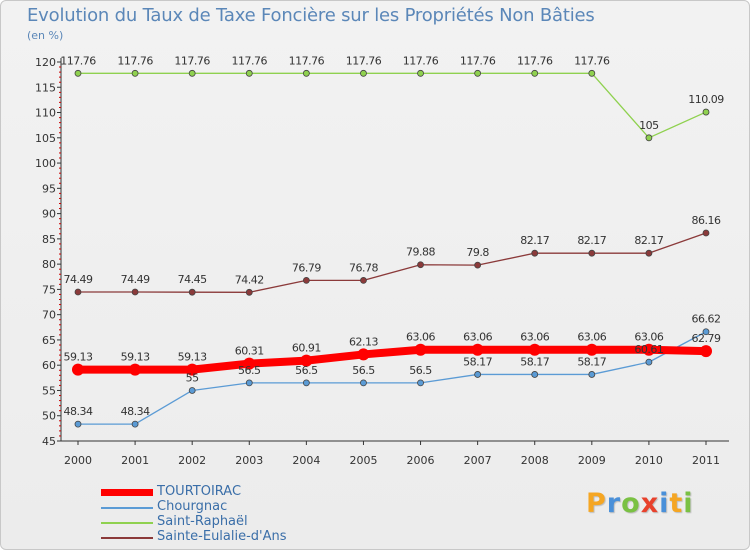 The height and width of the screenshot is (550, 750). What do you see at coordinates (306, 267) in the screenshot?
I see `data-label: 76.79` at bounding box center [306, 267].